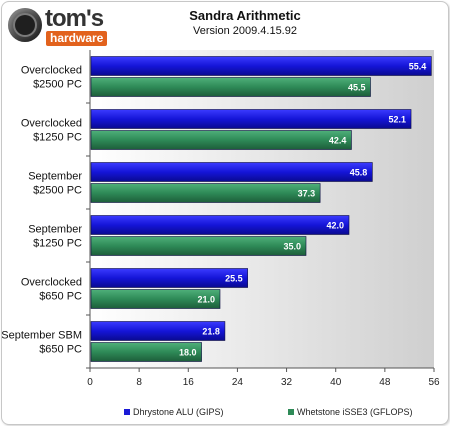 This screenshot has width=450, height=426. What do you see at coordinates (206, 300) in the screenshot?
I see `bar-label-whetstone: 21.0` at bounding box center [206, 300].